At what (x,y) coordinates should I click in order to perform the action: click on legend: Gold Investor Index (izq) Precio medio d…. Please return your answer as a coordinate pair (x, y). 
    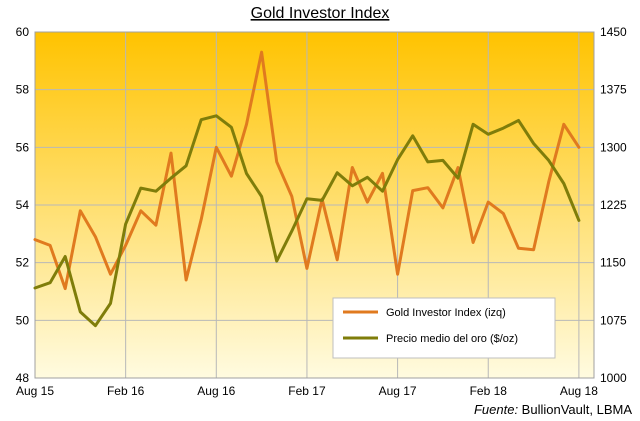
    Looking at the image, I should click on (444, 328).